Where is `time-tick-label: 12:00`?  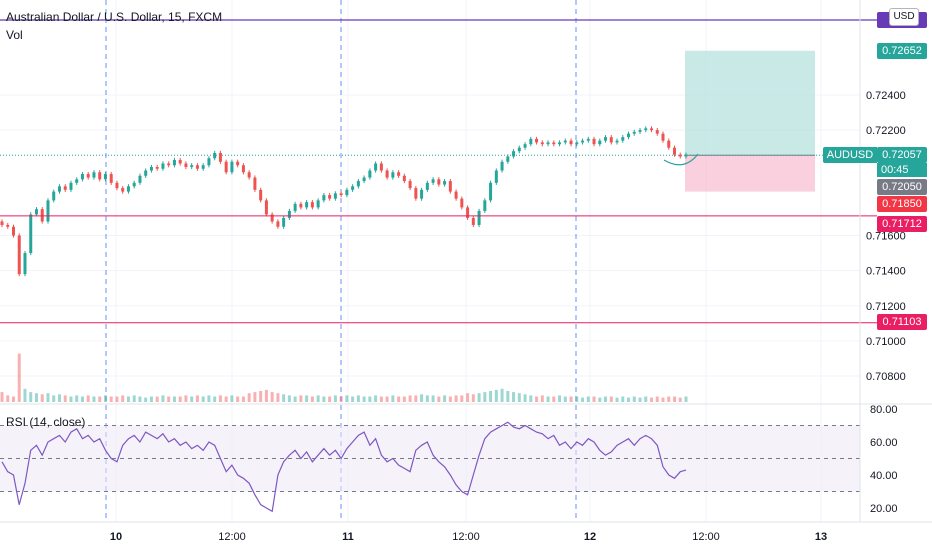
time-tick-label: 12:00 is located at coordinates (466, 537).